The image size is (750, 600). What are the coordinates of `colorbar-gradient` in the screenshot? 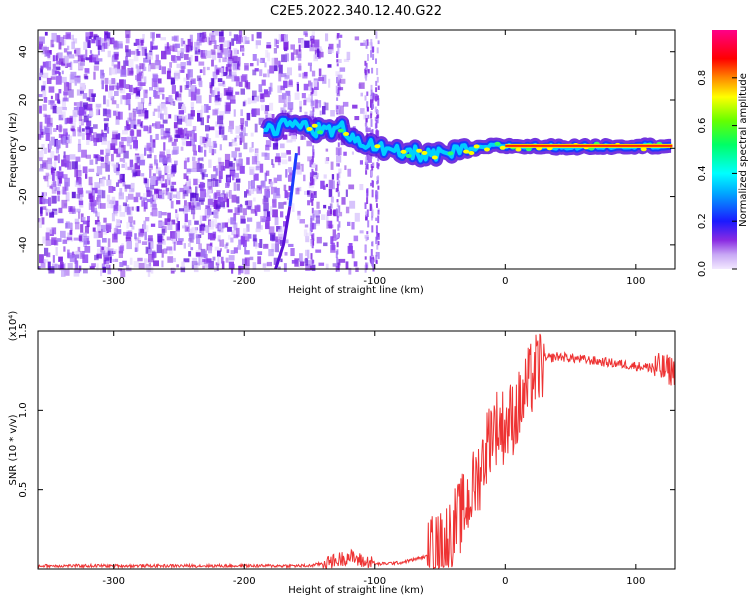 It's located at (724, 149).